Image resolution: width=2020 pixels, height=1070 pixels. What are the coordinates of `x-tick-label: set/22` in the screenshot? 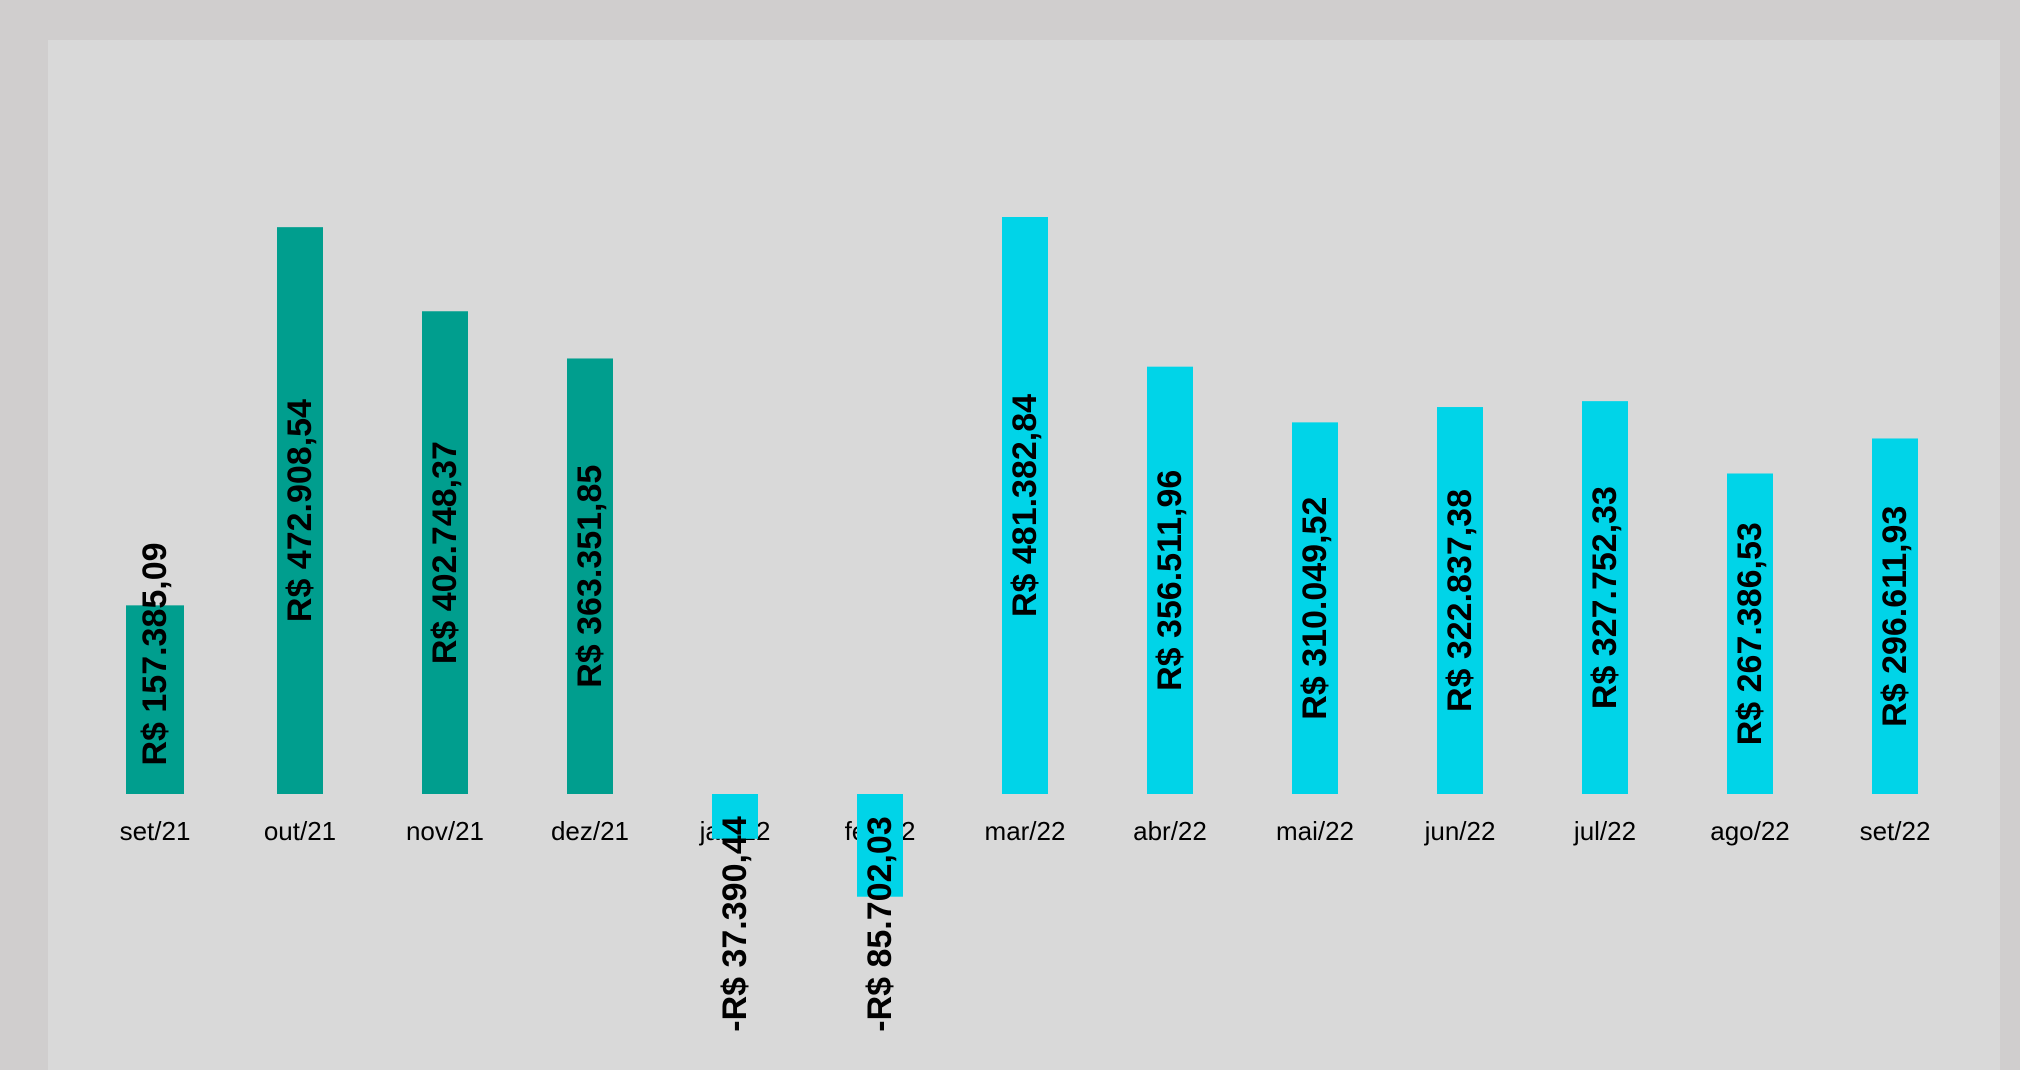 It's located at (1895, 831).